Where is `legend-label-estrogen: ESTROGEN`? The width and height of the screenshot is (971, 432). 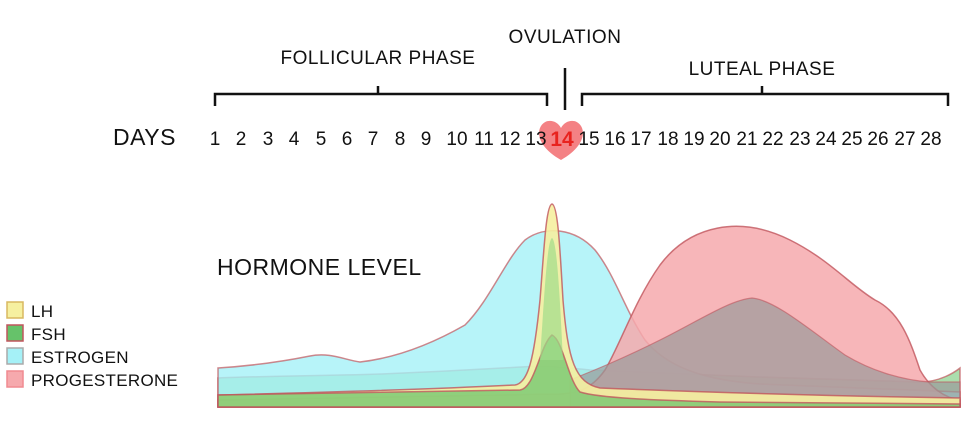
legend-label-estrogen: ESTROGEN is located at coordinates (80, 357).